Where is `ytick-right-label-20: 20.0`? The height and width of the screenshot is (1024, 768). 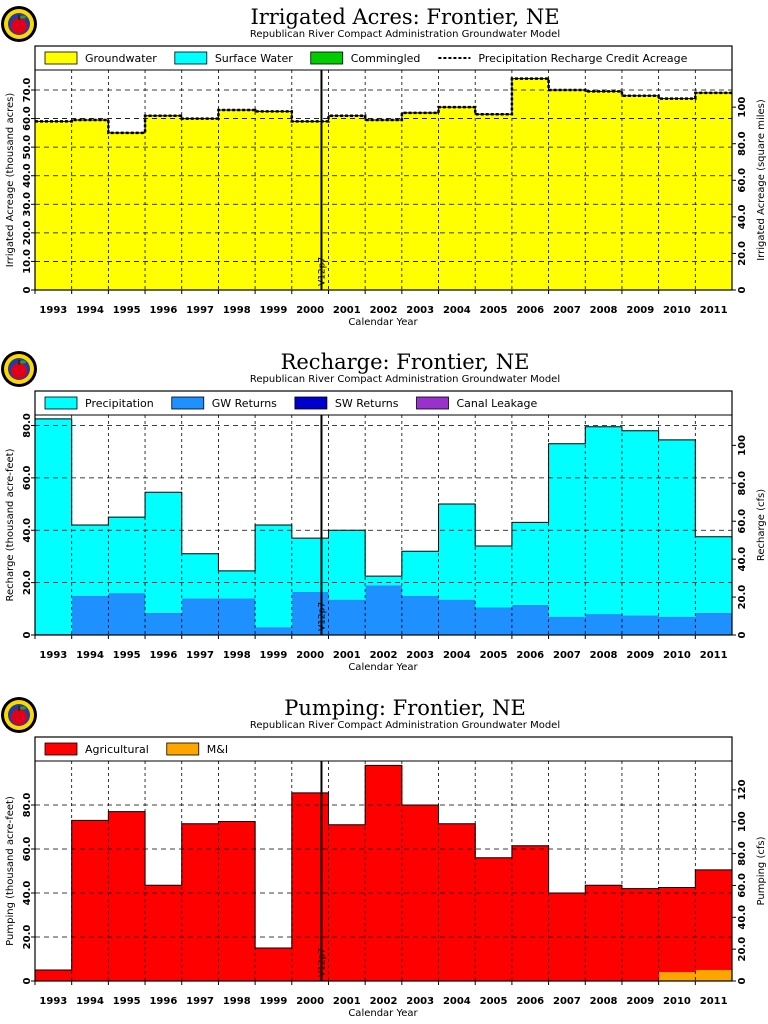 ytick-right-label-20: 20.0 is located at coordinates (742, 949).